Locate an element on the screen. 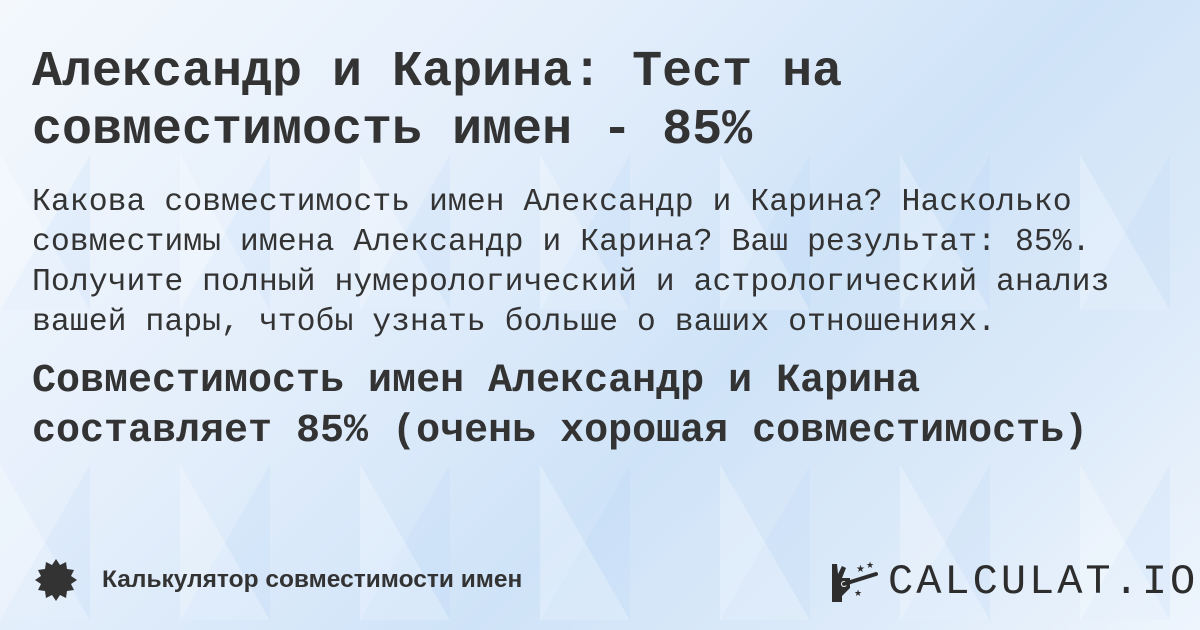 This screenshot has height=630, width=1200. calculator-name: Калькулятор совместимости имен is located at coordinates (312, 579).